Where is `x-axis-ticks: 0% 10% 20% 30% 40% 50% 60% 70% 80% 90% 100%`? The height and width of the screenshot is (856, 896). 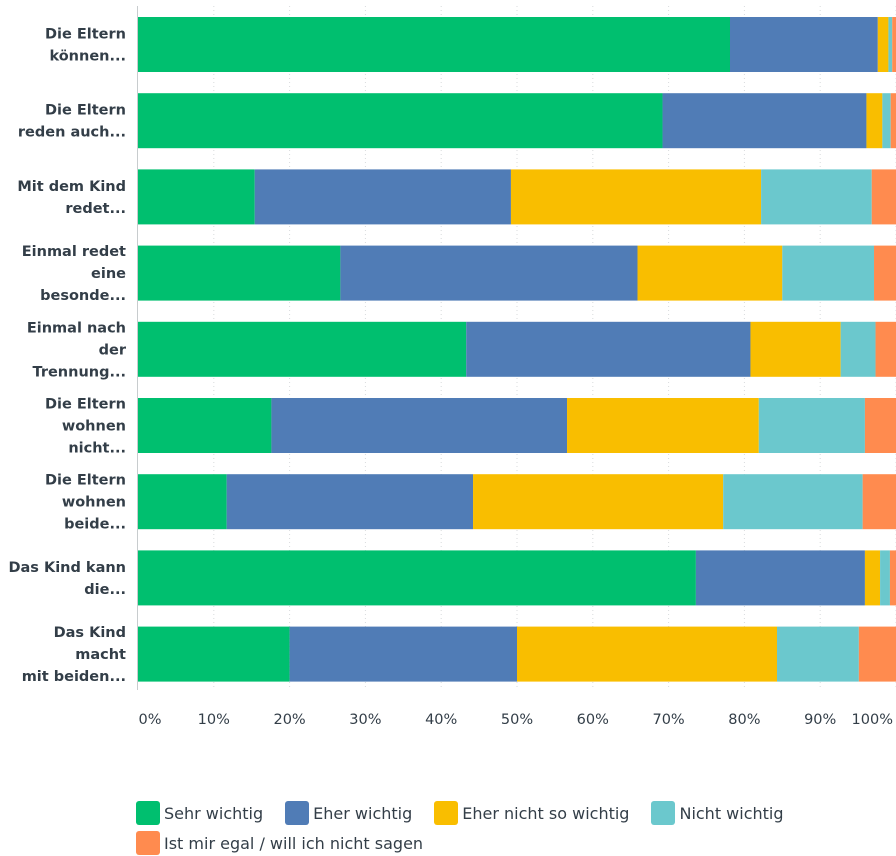
x-axis-ticks: 0% 10% 20% 30% 40% 50% 60% 70% 80% 90% 100% is located at coordinates (515, 720).